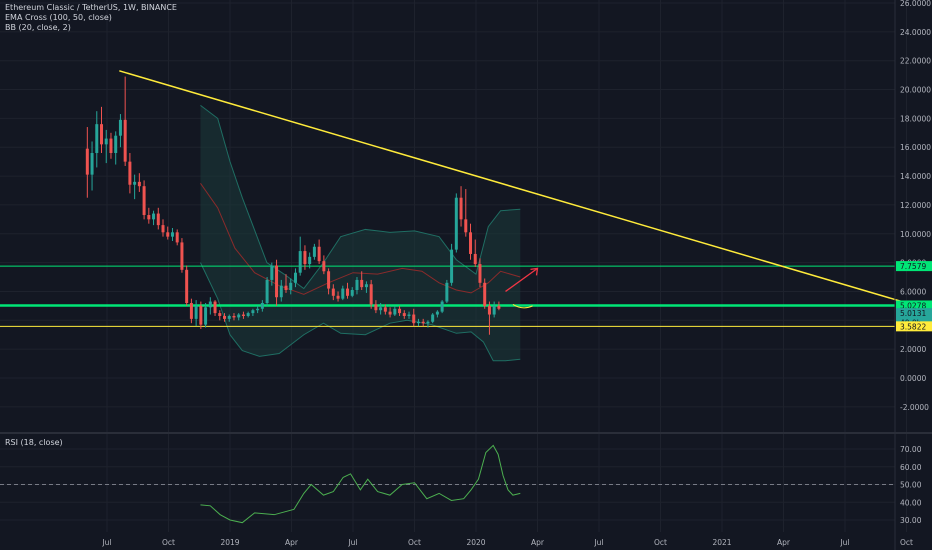  Describe the element at coordinates (538, 542) in the screenshot. I see `time-tick-label: Apr` at that location.